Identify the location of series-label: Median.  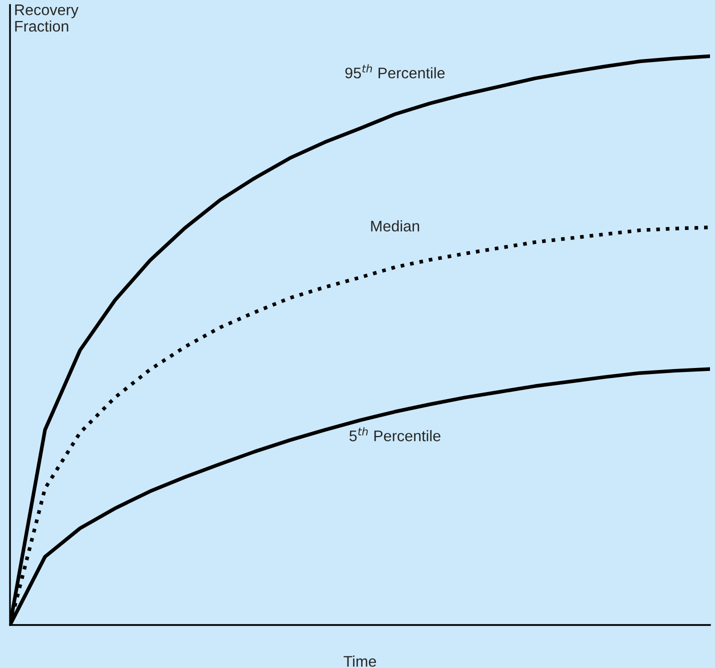
(395, 226).